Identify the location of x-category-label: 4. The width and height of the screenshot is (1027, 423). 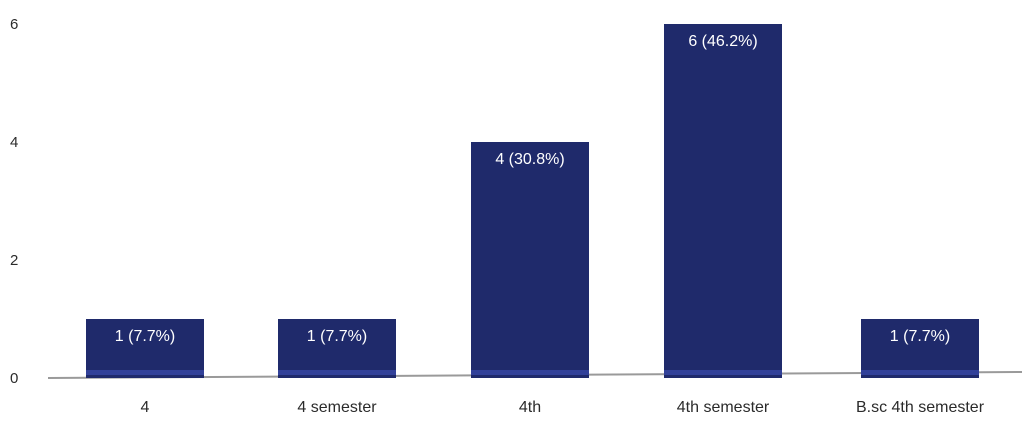
(145, 407).